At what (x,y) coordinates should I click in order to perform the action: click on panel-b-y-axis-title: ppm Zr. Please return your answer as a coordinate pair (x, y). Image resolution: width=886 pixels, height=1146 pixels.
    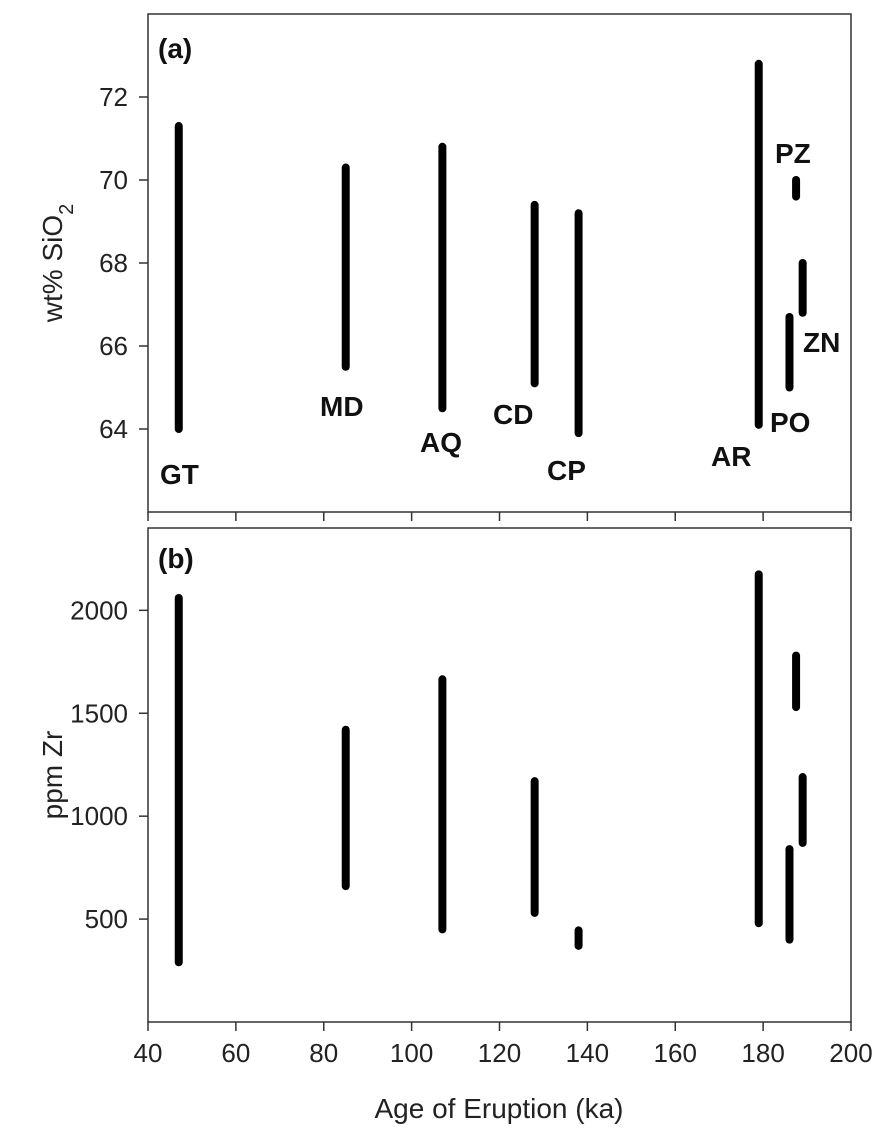
    Looking at the image, I should click on (52, 775).